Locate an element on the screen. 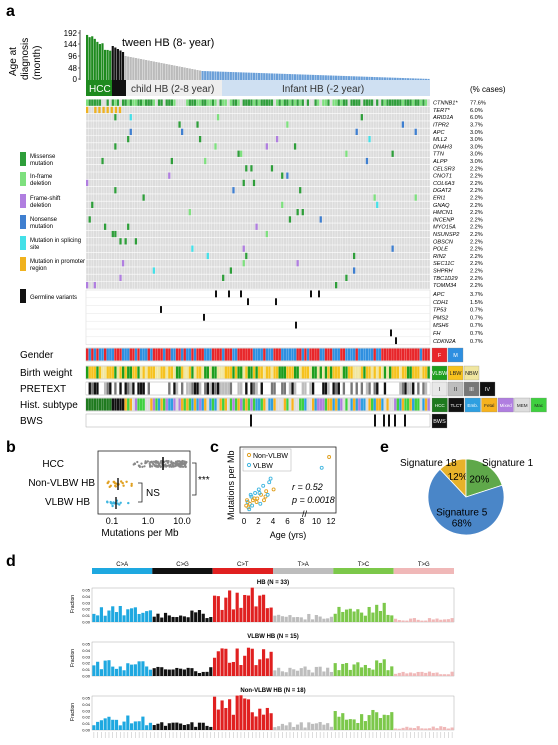  c-xlabel: Age (yrs) is located at coordinates (288, 535).